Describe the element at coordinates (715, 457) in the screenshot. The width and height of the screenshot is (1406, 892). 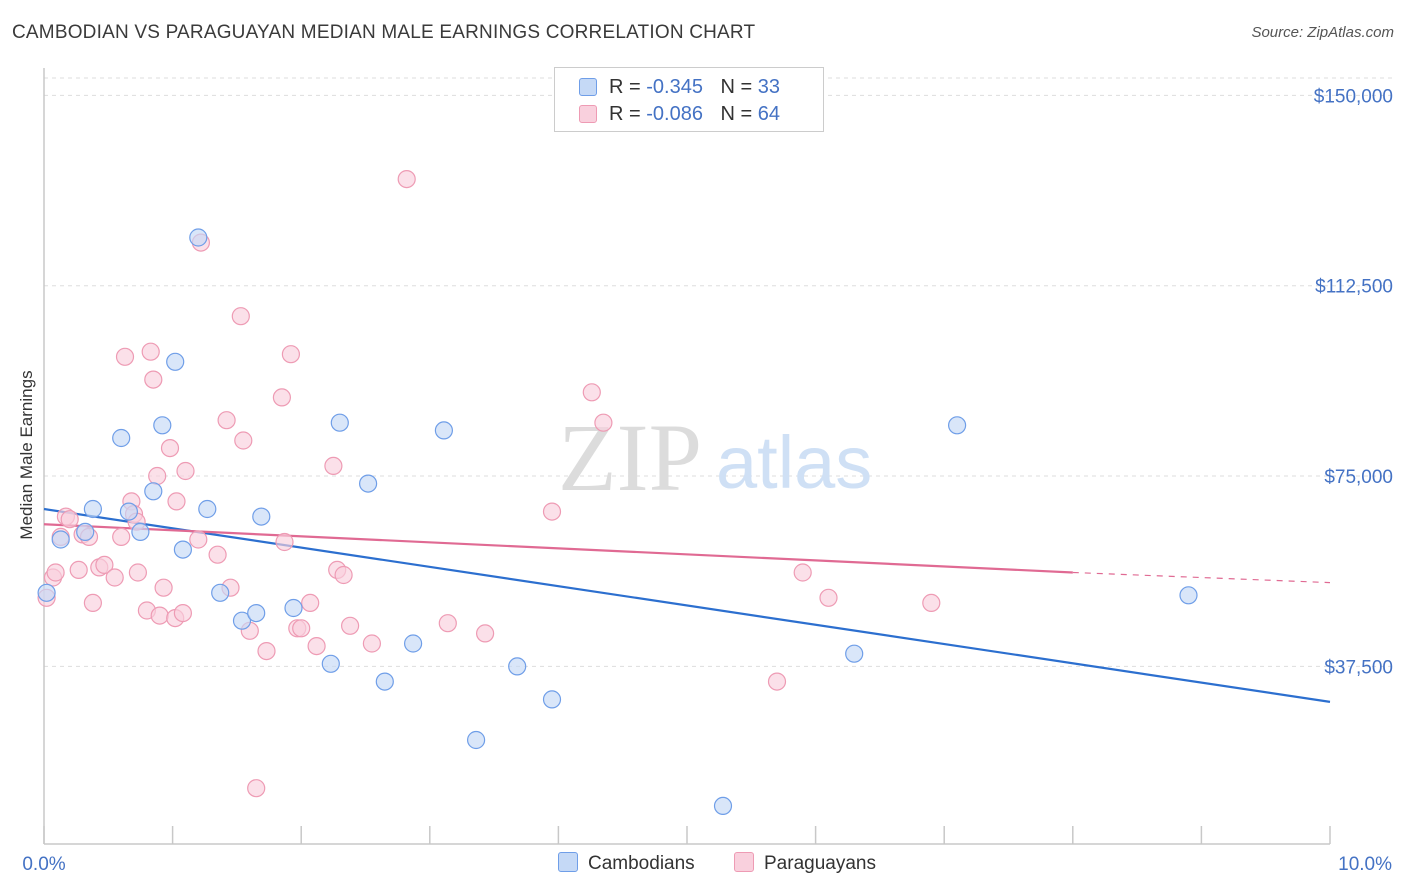
I see `watermark: ZIP atlas` at that location.